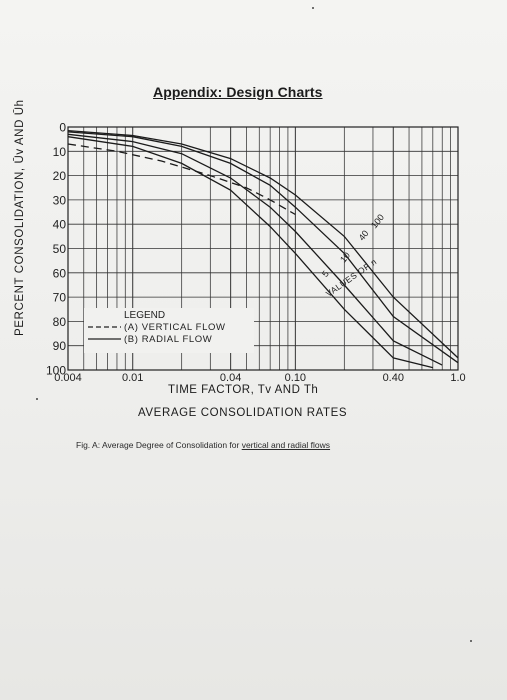  I want to click on chart-legend: LEGEND(A) VERTICAL FLOW(B) RADIAL FLOW, so click(169, 330).